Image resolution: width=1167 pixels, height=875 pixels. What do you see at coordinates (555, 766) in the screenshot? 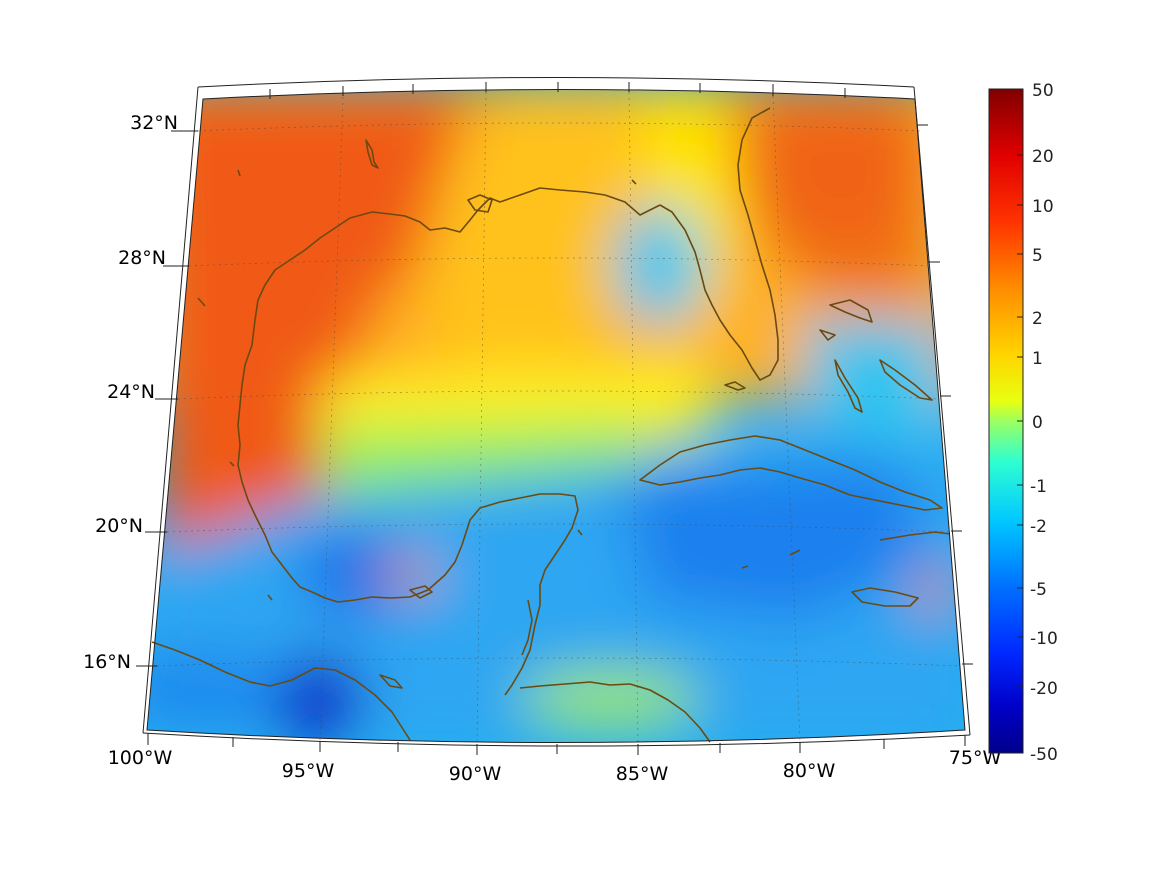
I see `lon-labels: 100°W 95°W 90°W 85°W 80°W 75°W` at bounding box center [555, 766].